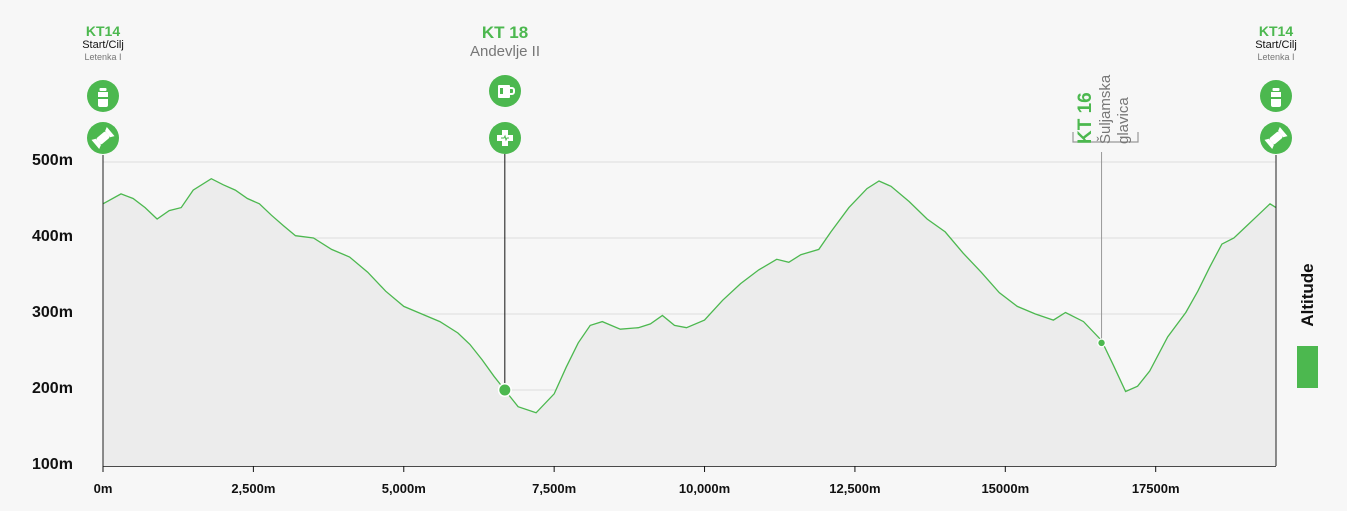 Image resolution: width=1347 pixels, height=511 pixels. What do you see at coordinates (52, 160) in the screenshot?
I see `y-tick-label: 500m` at bounding box center [52, 160].